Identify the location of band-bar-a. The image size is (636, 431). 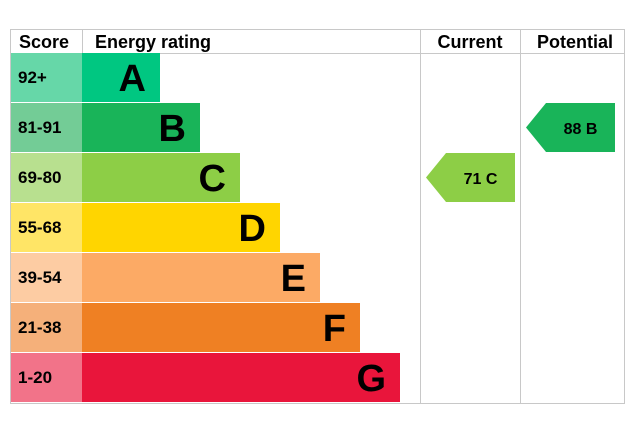
(121, 77).